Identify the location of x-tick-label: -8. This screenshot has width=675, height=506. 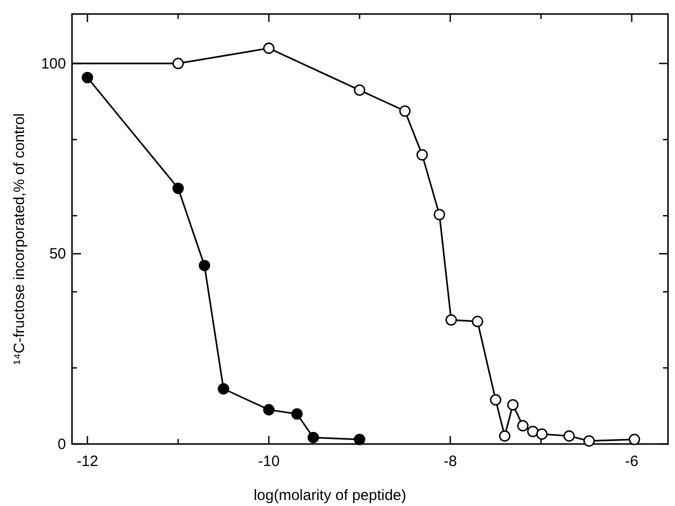
(450, 461).